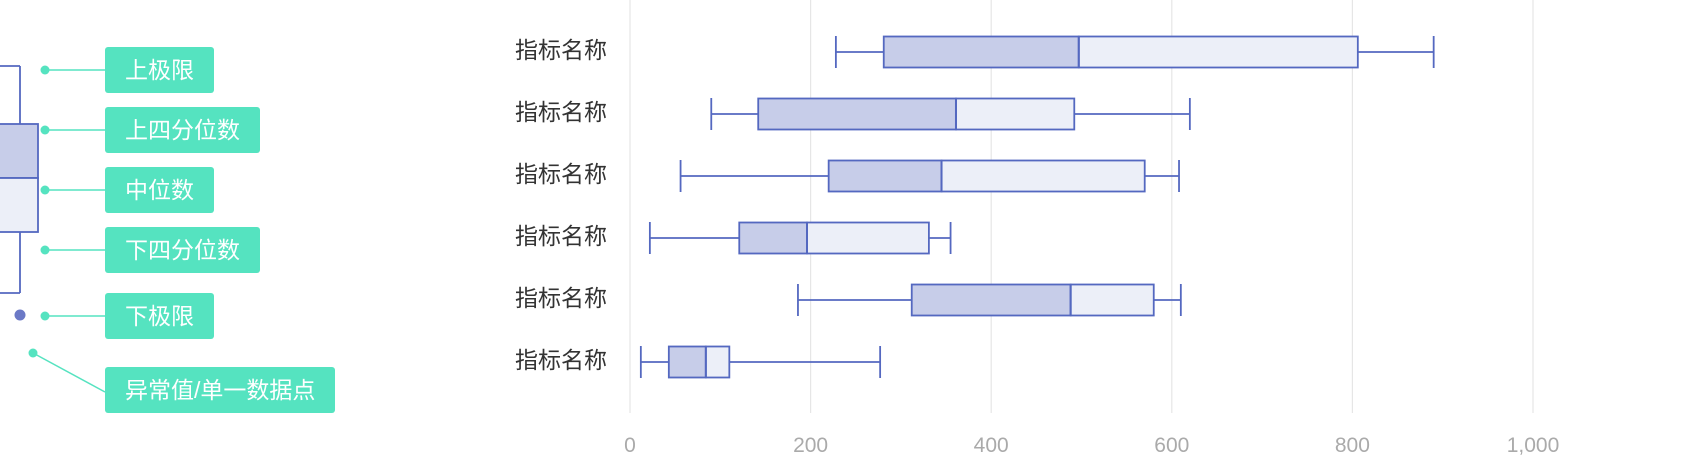 The width and height of the screenshot is (1708, 462). What do you see at coordinates (159, 316) in the screenshot?
I see `legend-label-lower: 下极限` at bounding box center [159, 316].